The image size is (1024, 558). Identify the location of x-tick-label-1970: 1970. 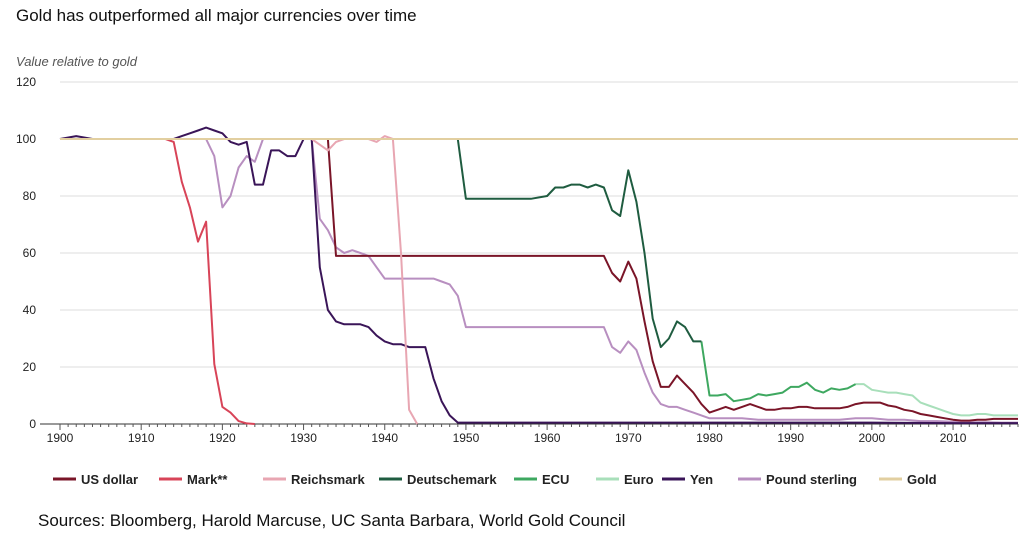
(628, 438).